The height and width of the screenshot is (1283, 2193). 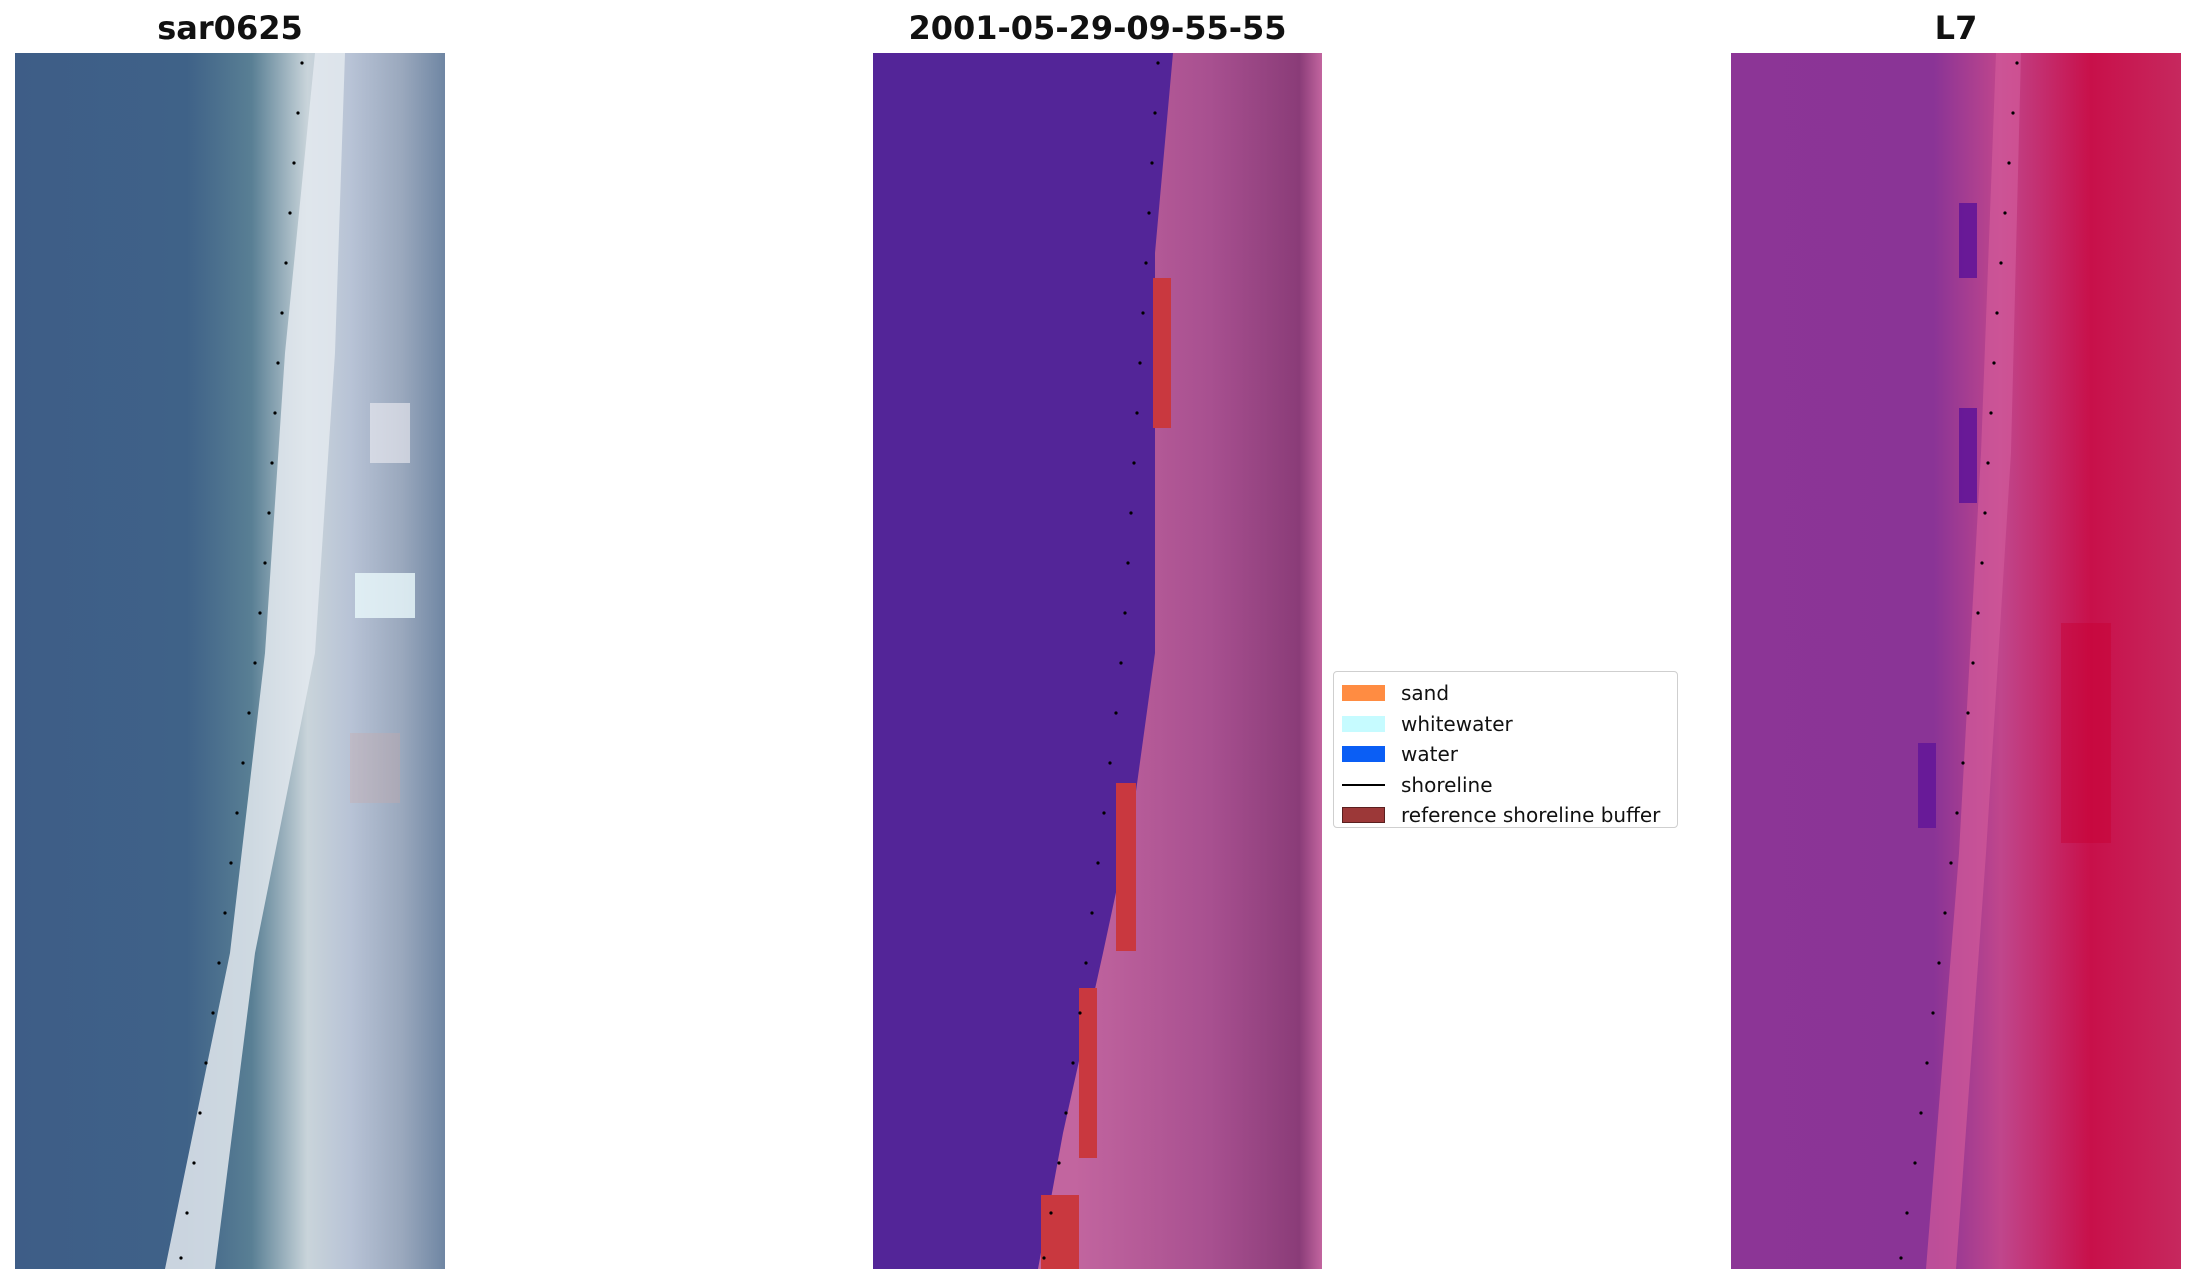 I want to click on legend-label-sand: sand, so click(x=1425, y=693).